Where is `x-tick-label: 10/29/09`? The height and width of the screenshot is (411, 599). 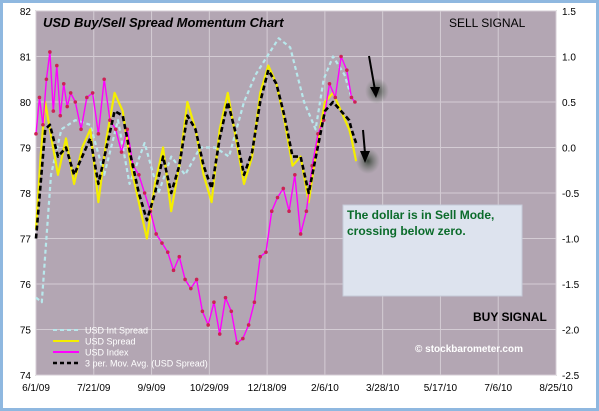
x-tick-label: 10/29/09 is located at coordinates (209, 388).